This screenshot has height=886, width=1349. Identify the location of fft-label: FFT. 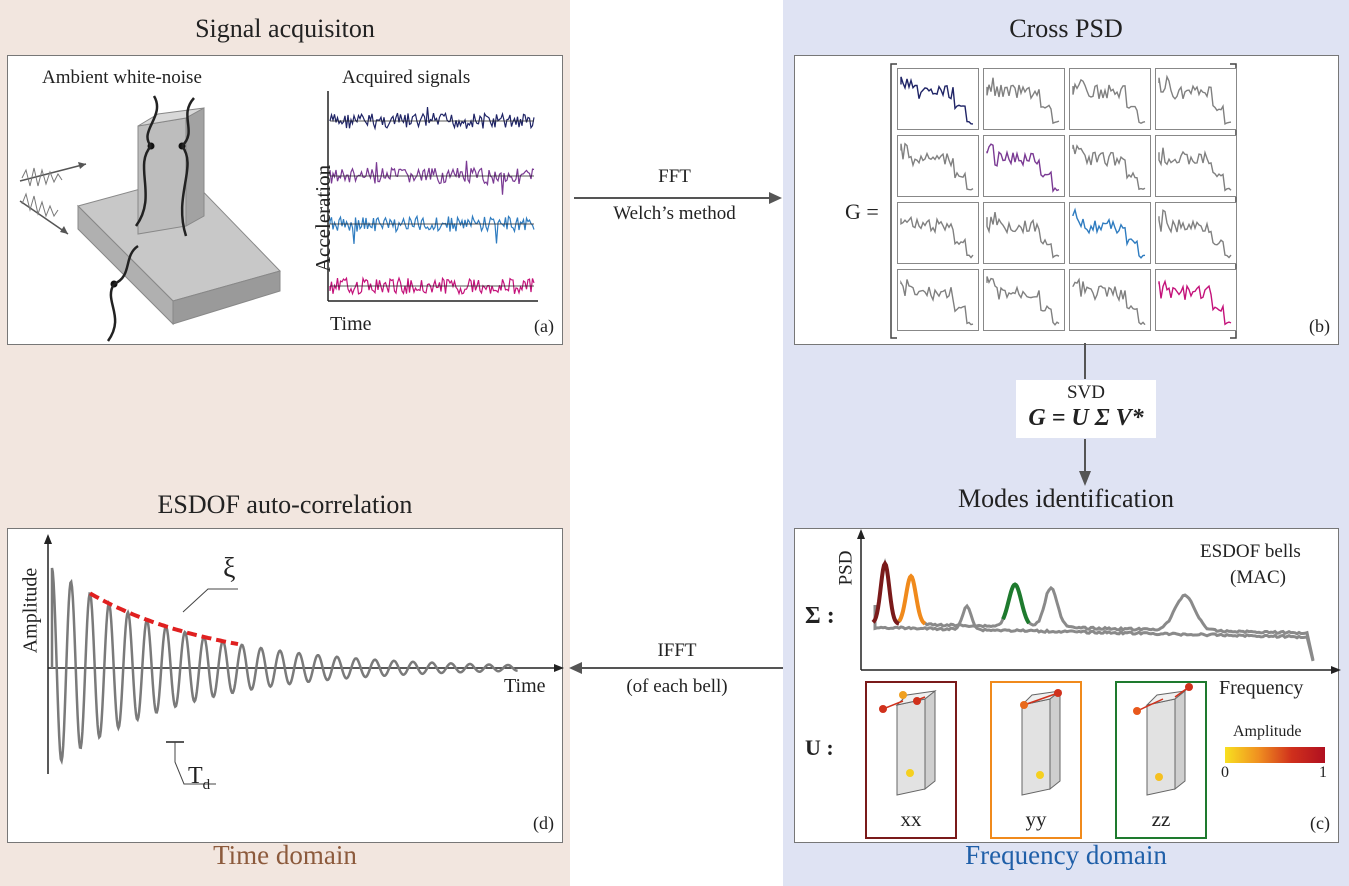
(674, 176).